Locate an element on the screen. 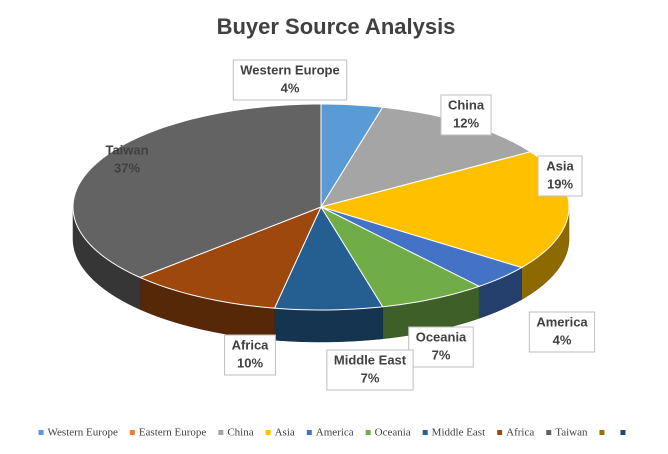  data-label: China 12% is located at coordinates (466, 115).